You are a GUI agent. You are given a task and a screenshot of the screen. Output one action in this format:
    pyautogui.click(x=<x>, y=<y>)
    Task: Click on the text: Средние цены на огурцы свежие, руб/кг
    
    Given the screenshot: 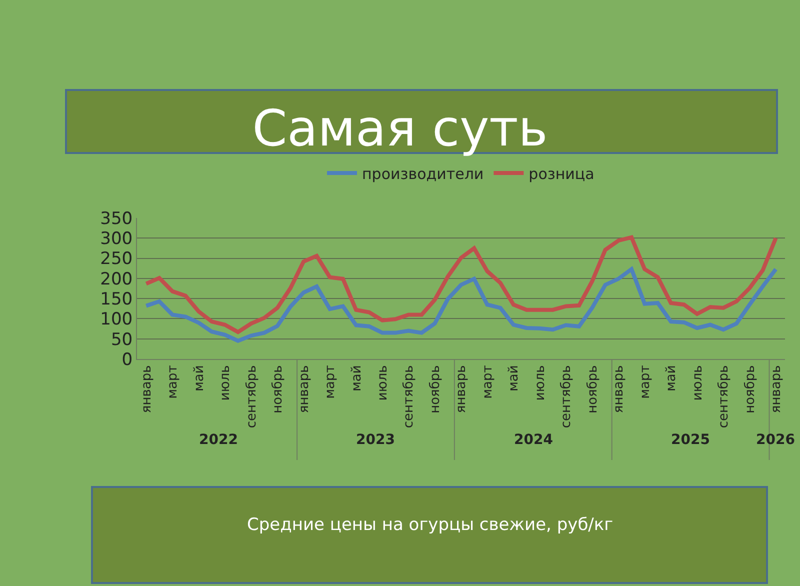 What is the action you would take?
    pyautogui.click(x=430, y=525)
    